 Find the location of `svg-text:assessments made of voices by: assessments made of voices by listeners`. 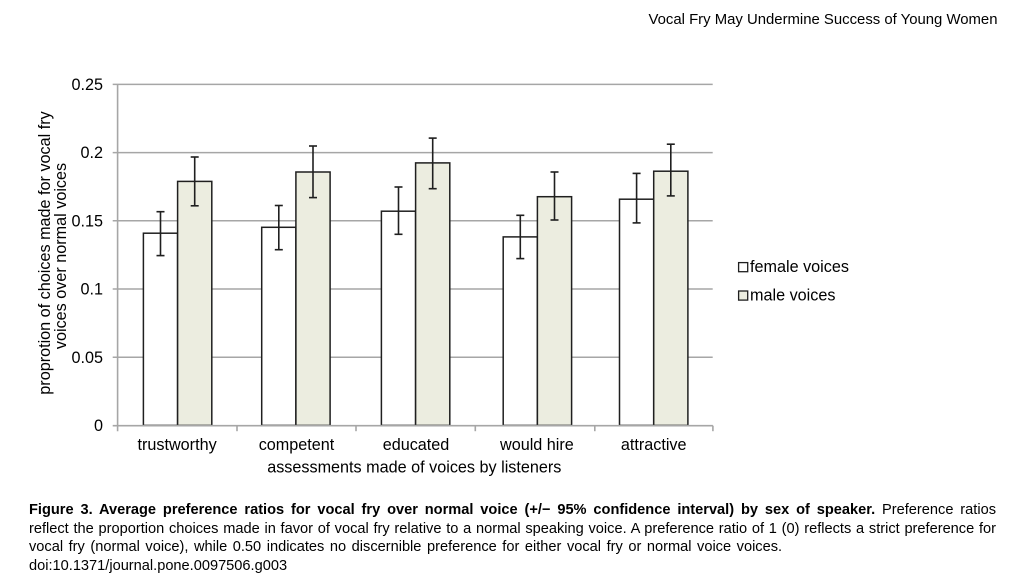

svg-text:assessments made of voices by: assessments made of voices by listeners is located at coordinates (414, 467).